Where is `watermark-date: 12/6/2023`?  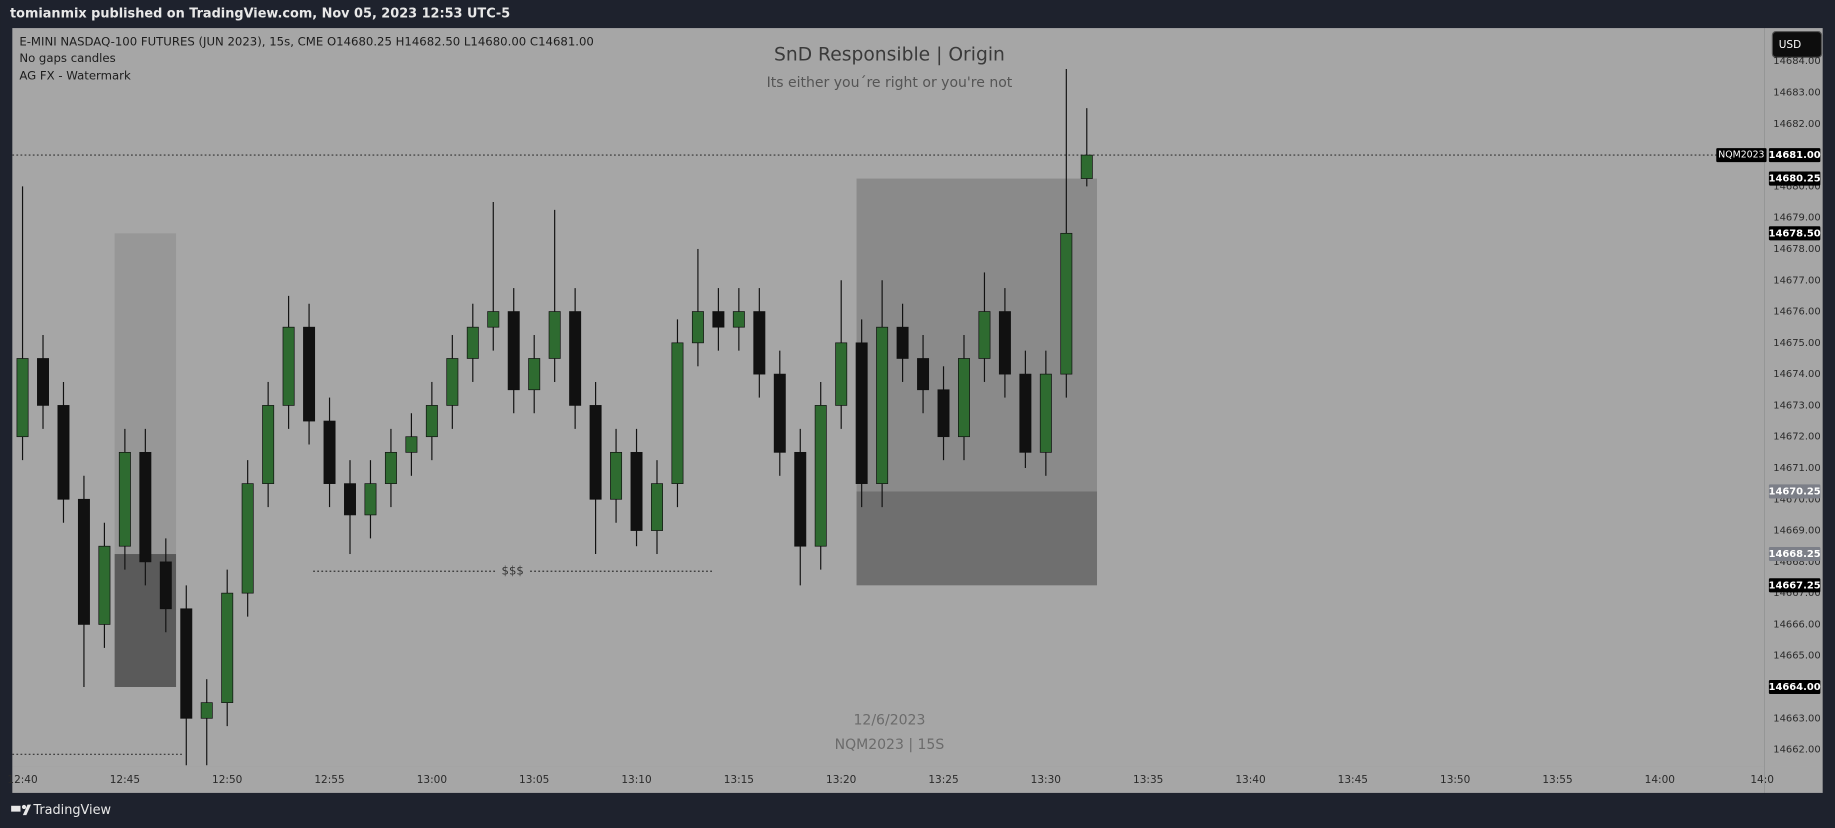
watermark-date: 12/6/2023 is located at coordinates (889, 720).